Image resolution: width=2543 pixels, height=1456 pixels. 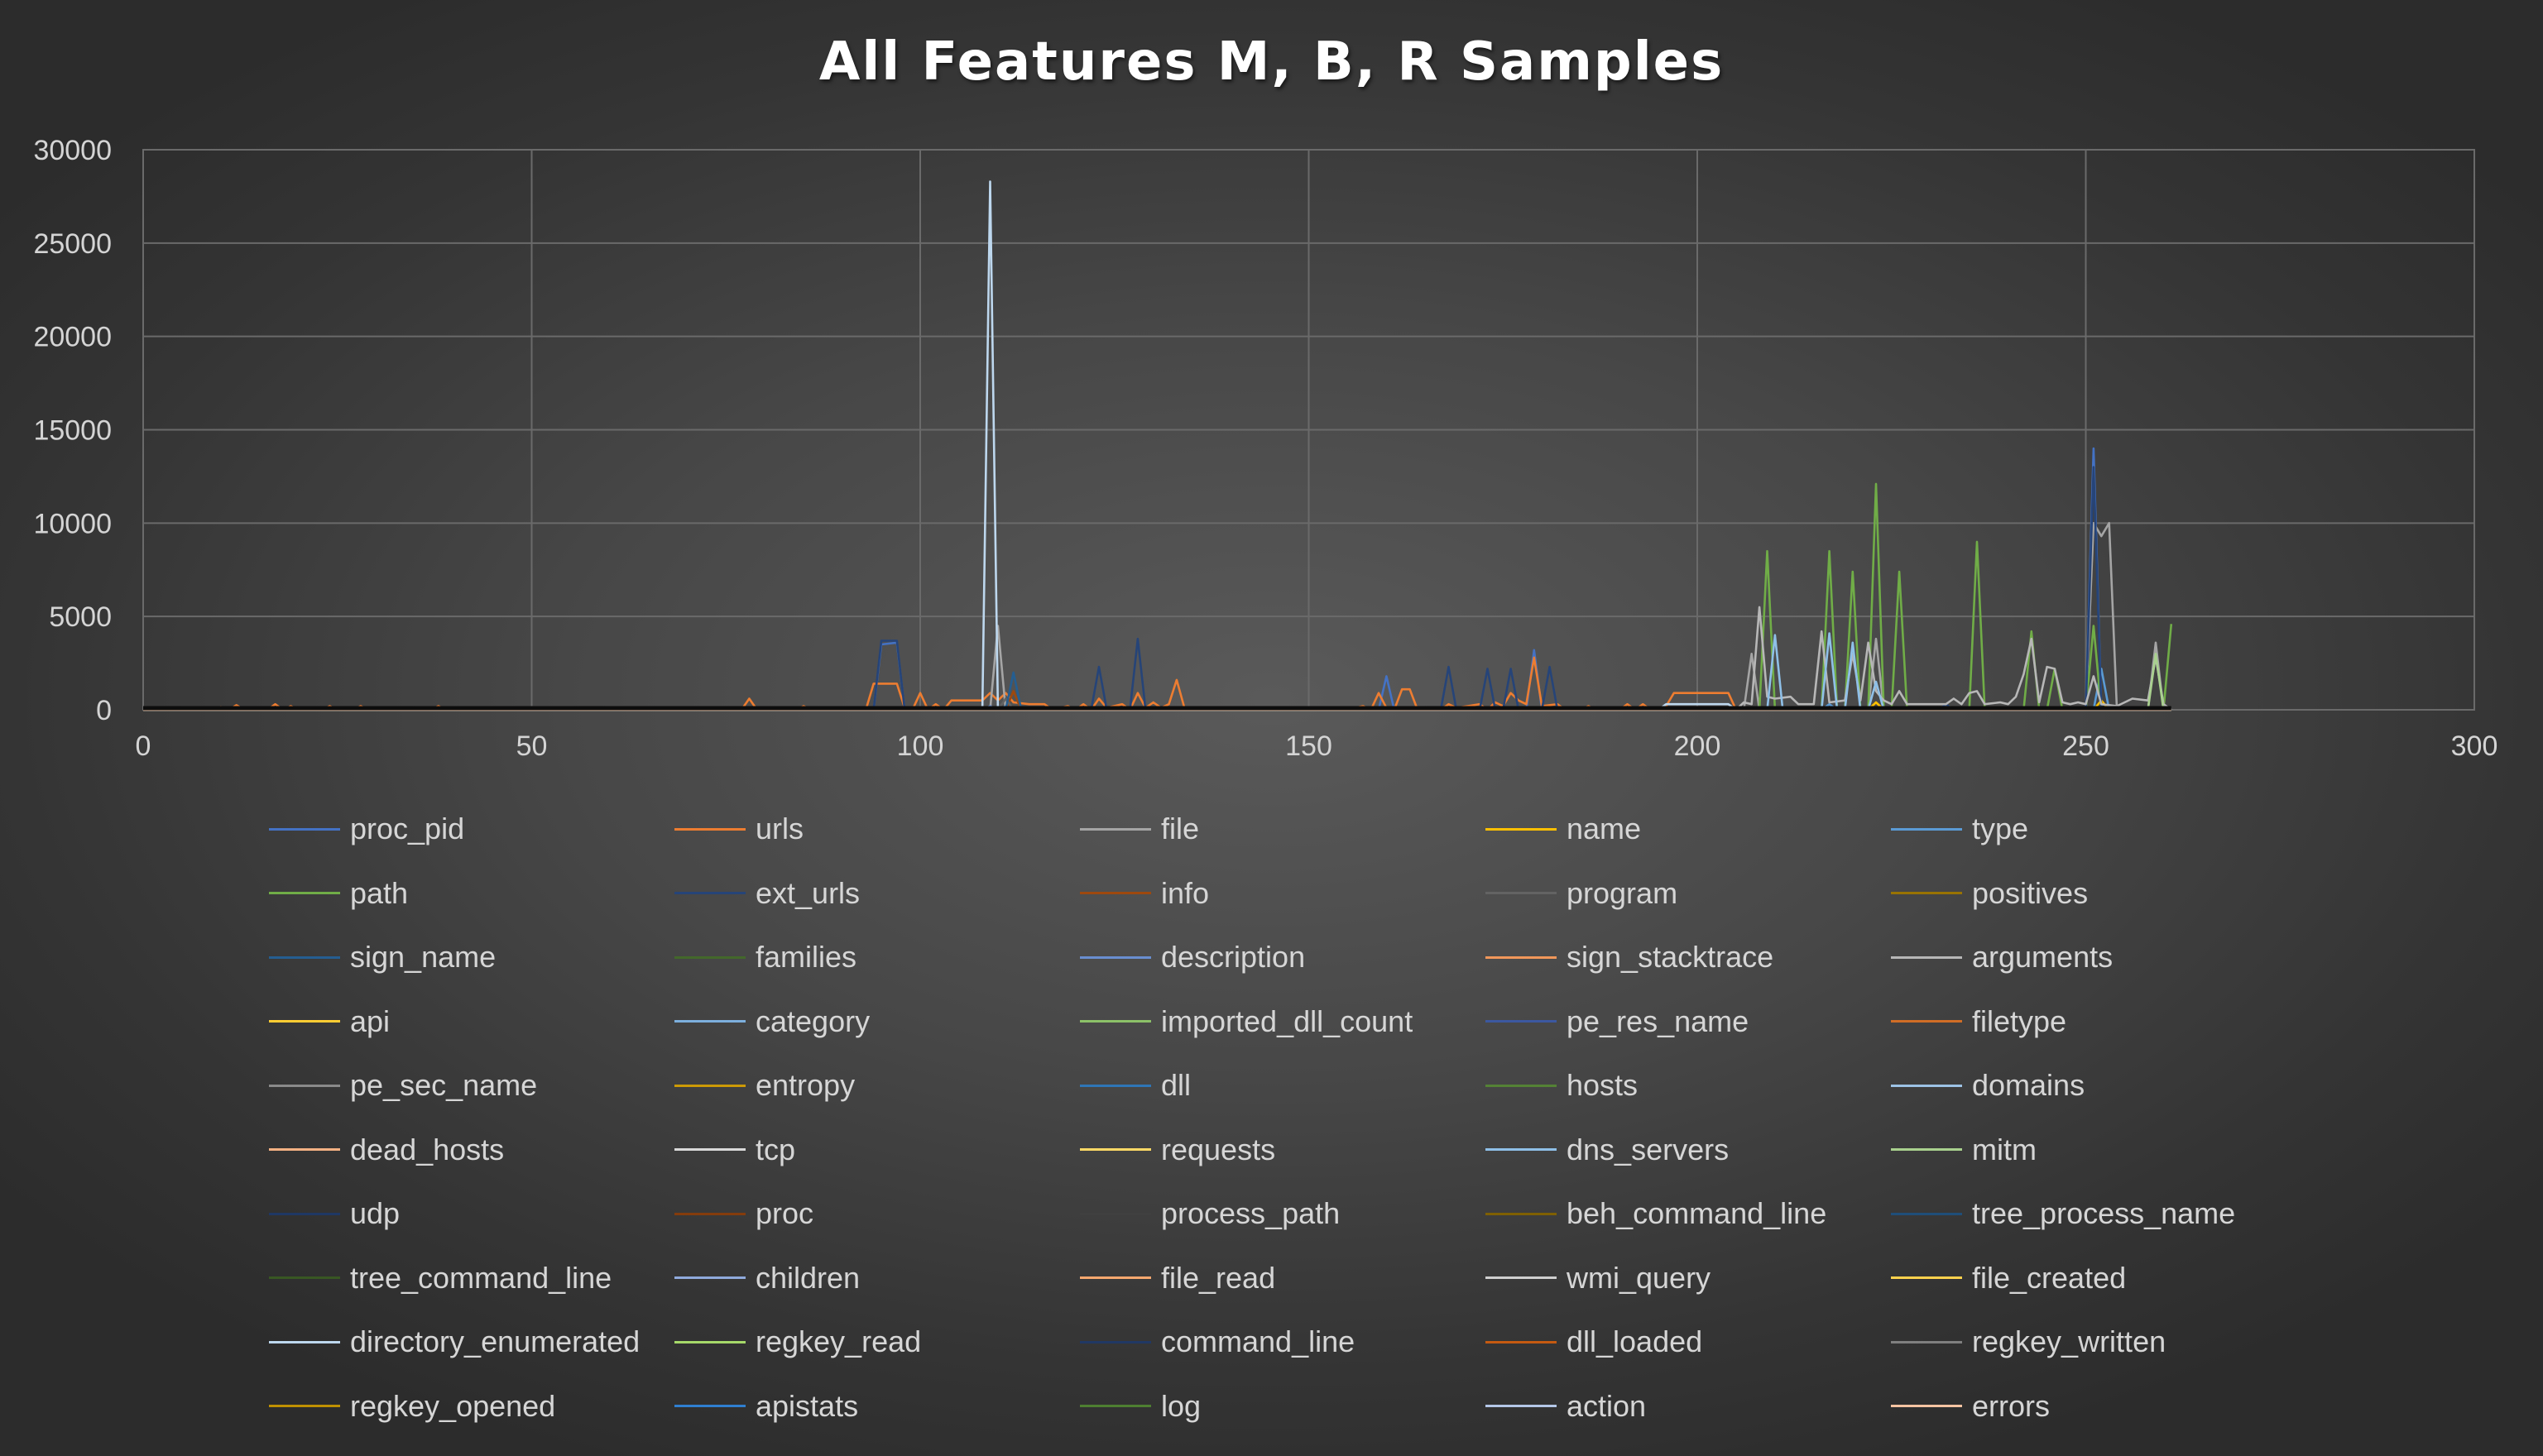 I want to click on series-line-ext-urls, so click(x=1157, y=588).